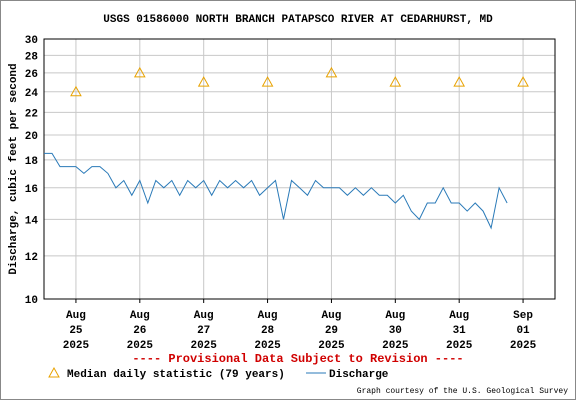 The height and width of the screenshot is (400, 576). What do you see at coordinates (31, 190) in the screenshot?
I see `y-tick-label: 16` at bounding box center [31, 190].